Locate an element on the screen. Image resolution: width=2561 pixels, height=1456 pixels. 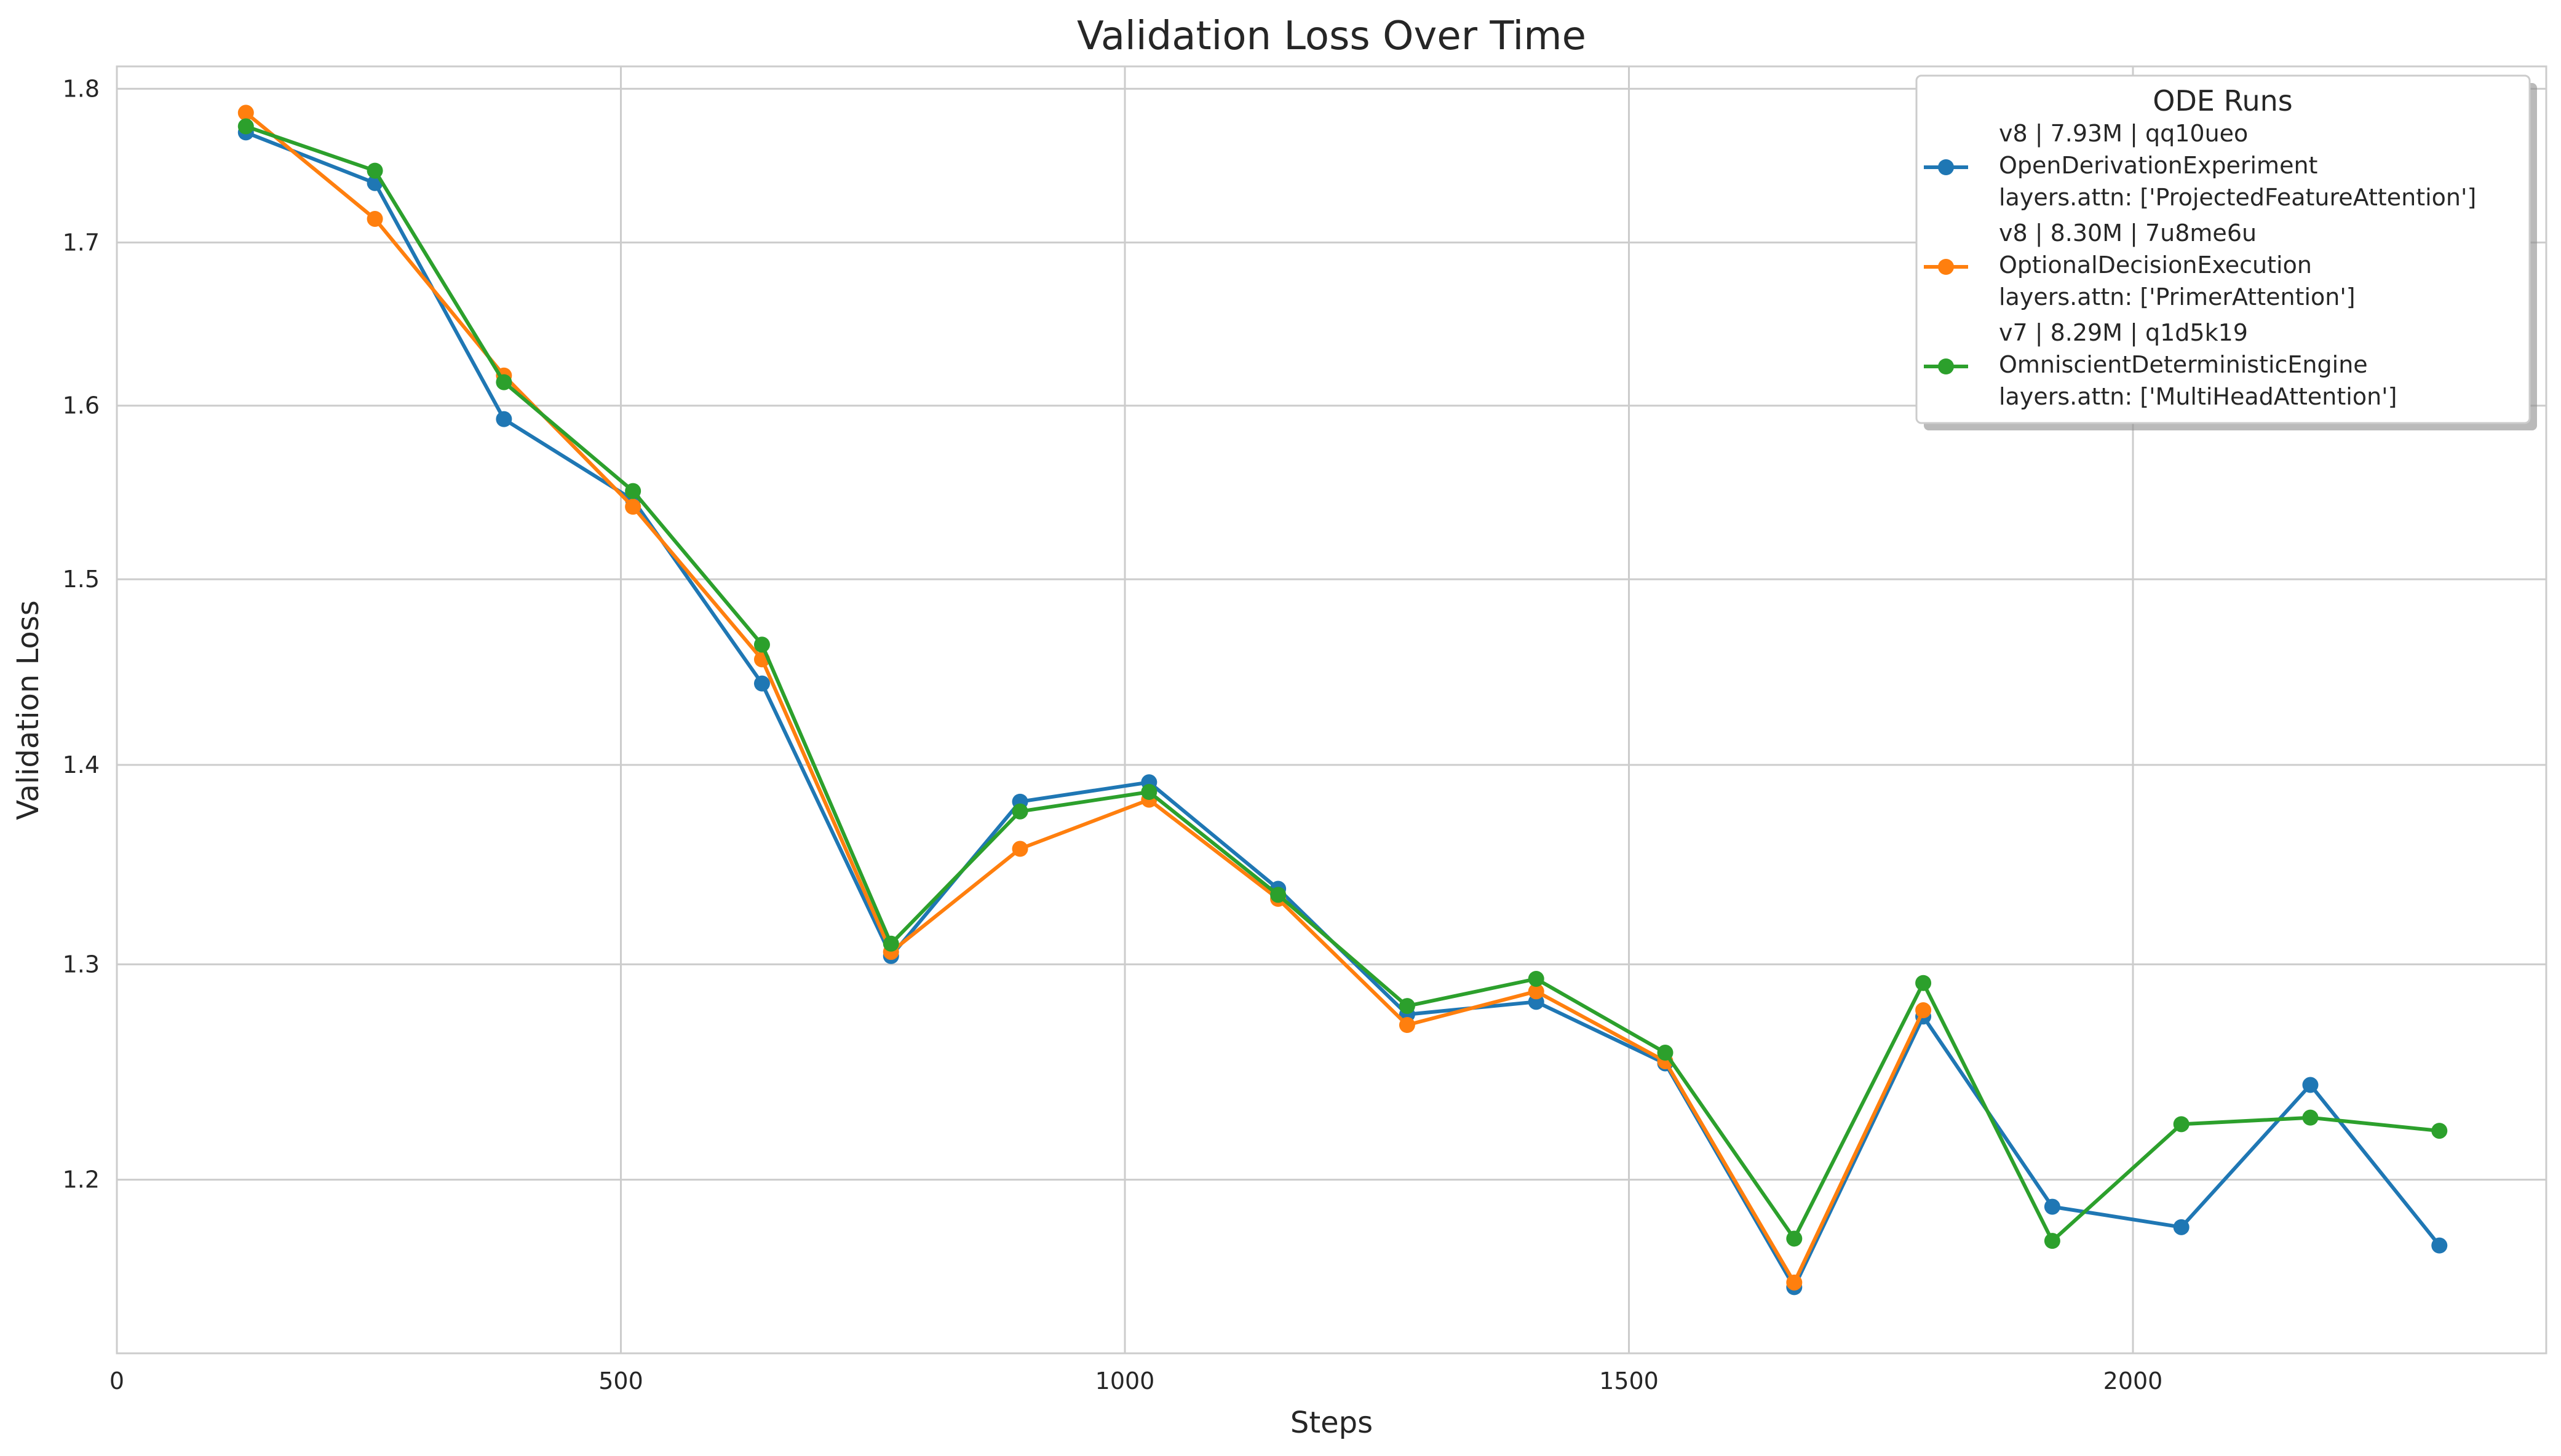
legend-box is located at coordinates (2223, 249).